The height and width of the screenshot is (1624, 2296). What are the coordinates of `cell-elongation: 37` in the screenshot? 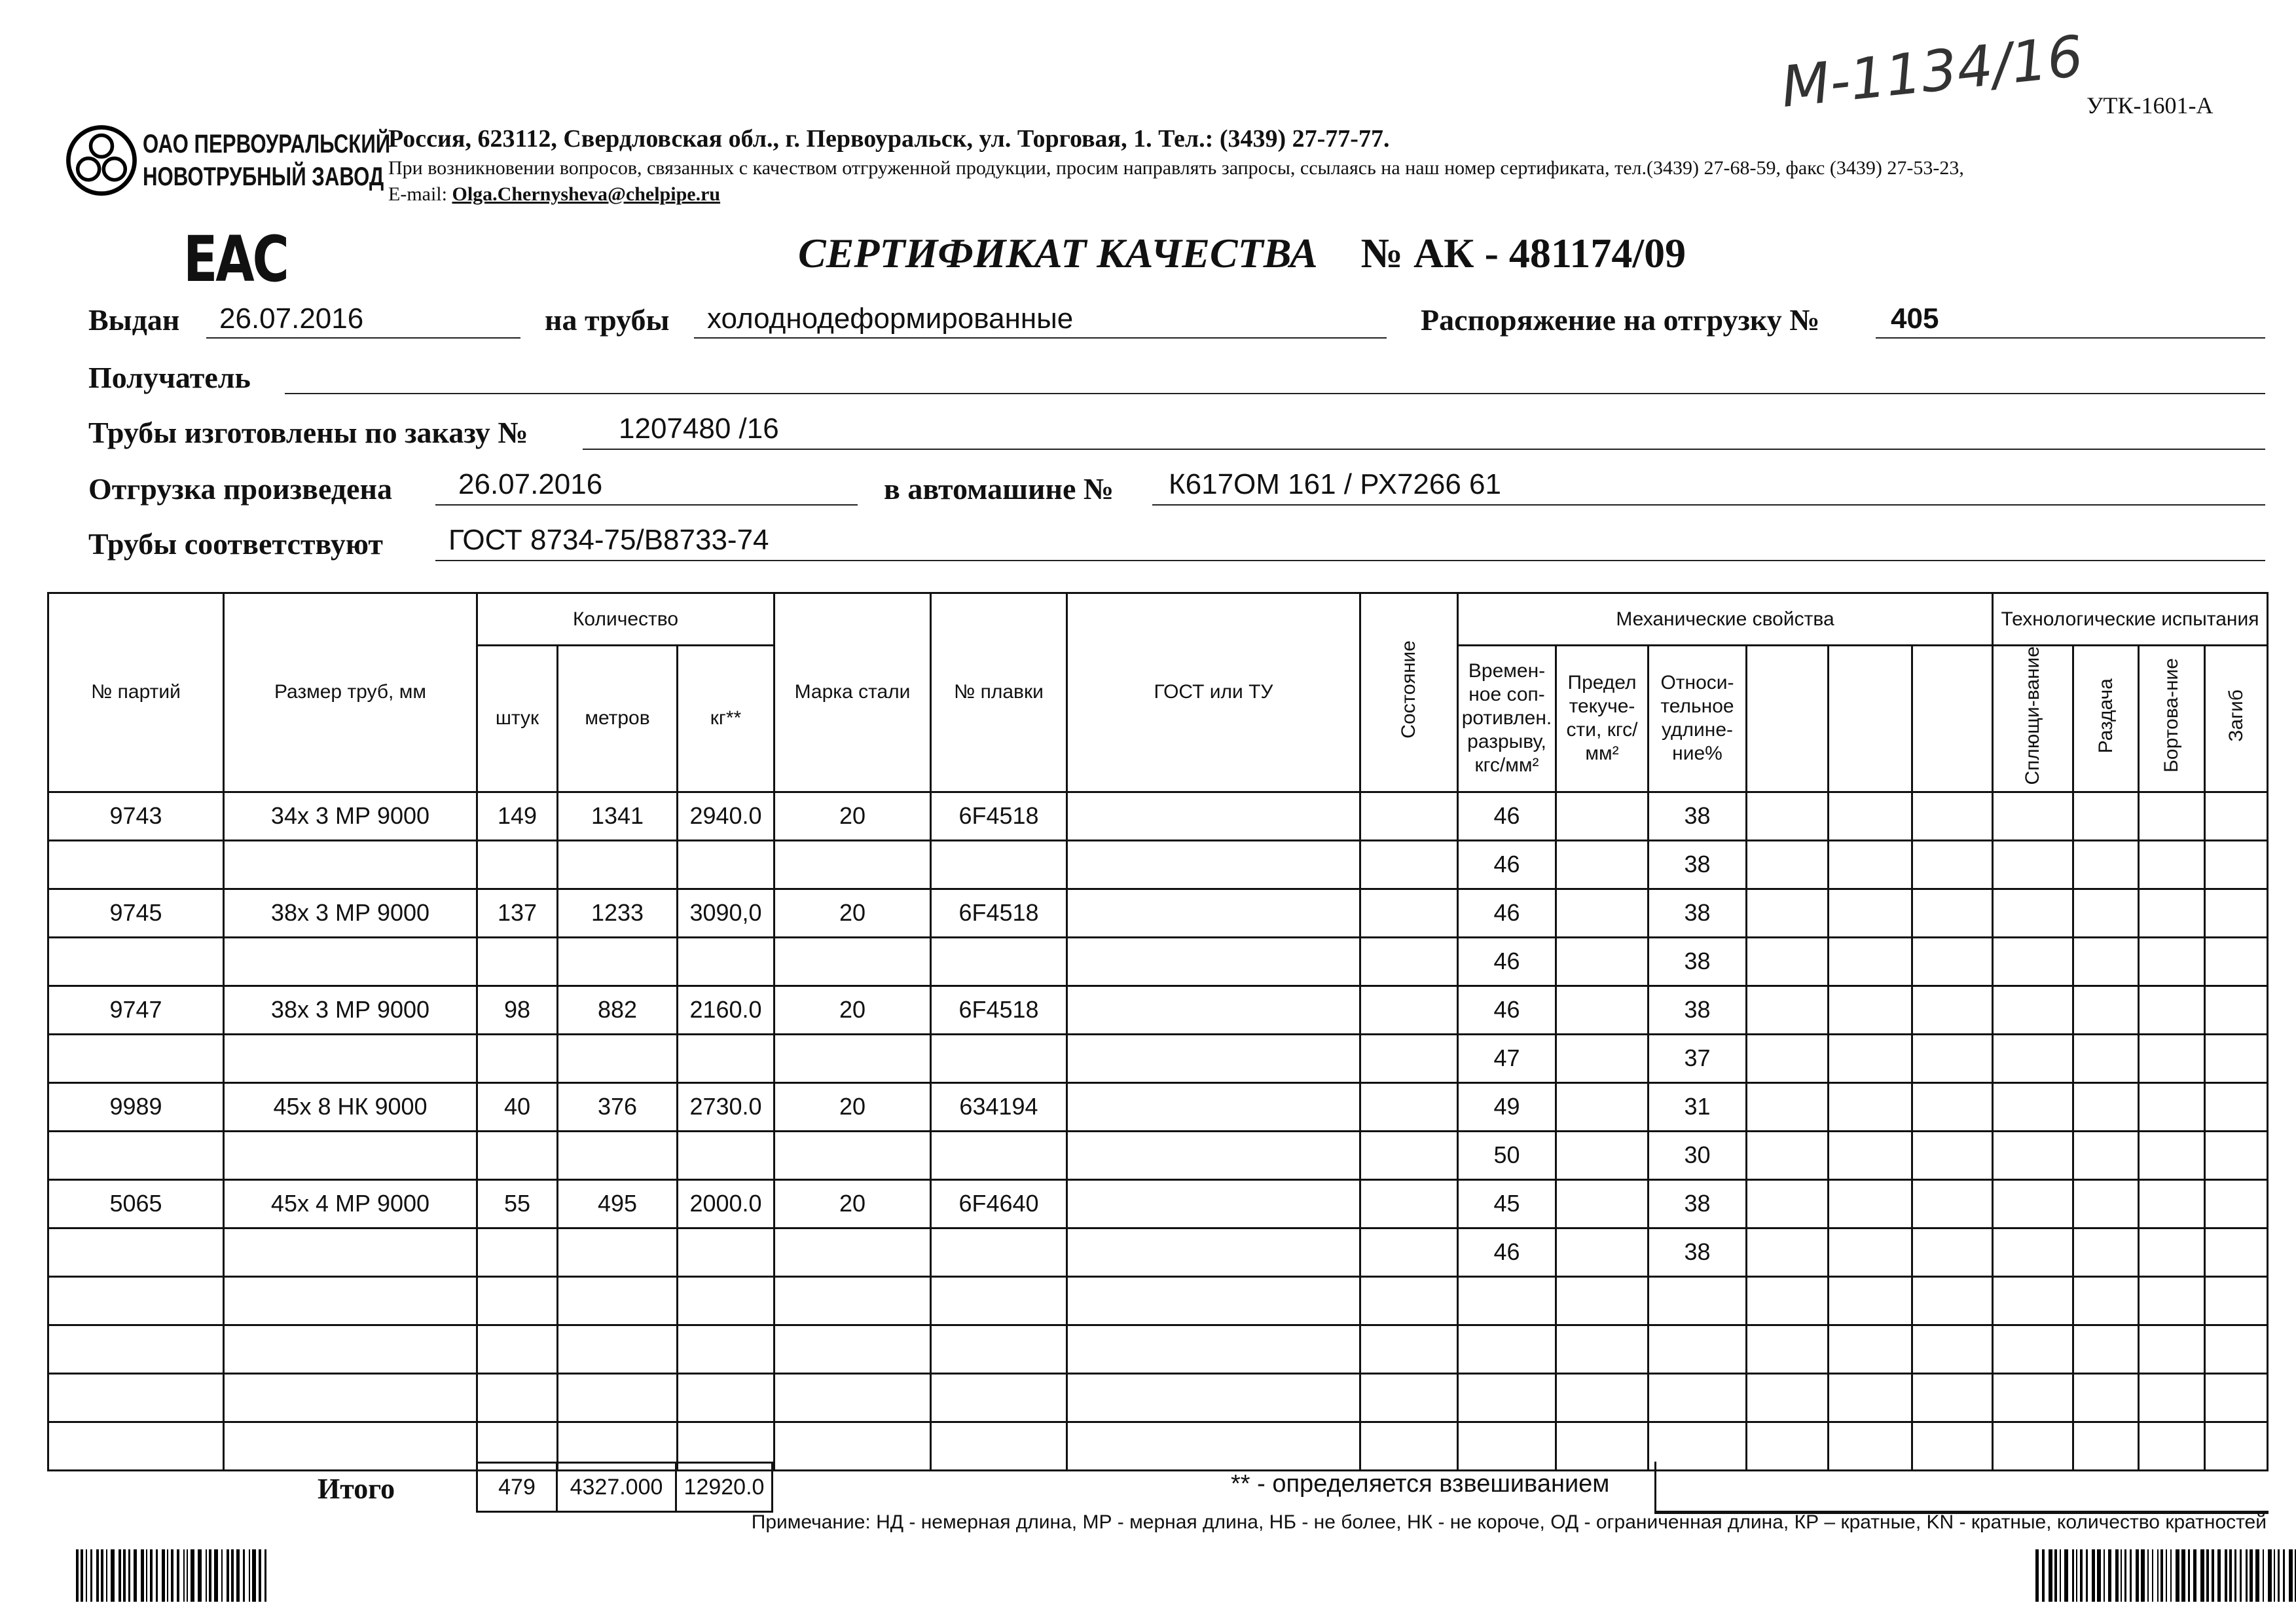 It's located at (1697, 1058).